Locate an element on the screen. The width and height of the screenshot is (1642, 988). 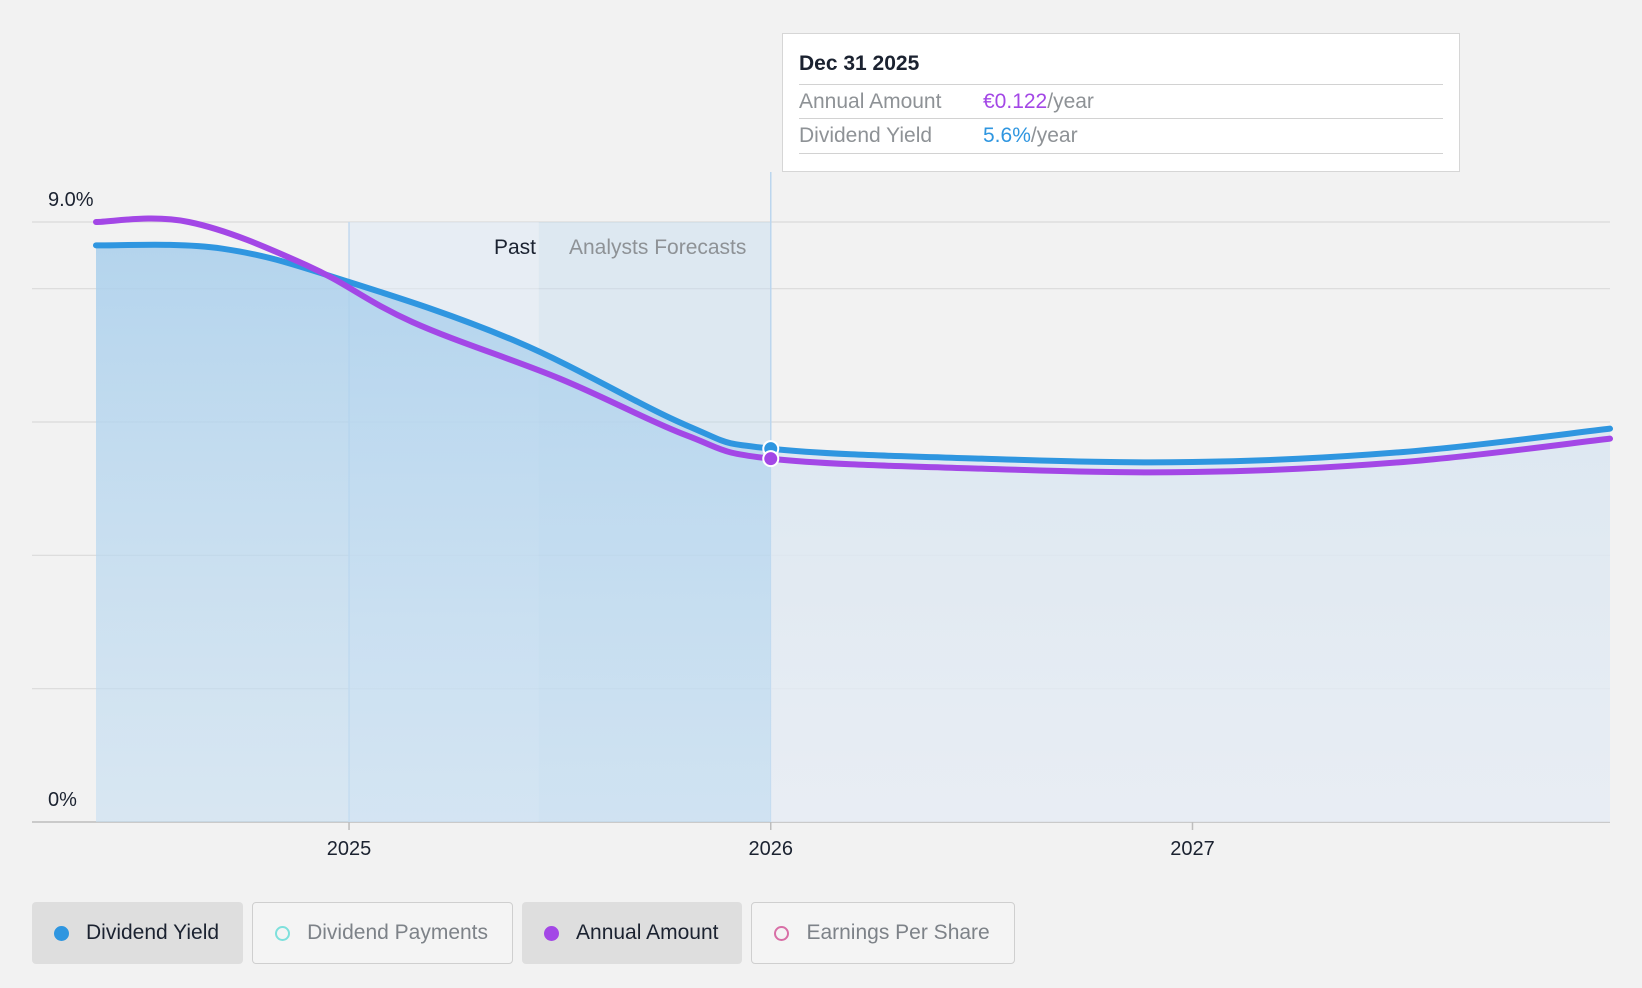
hover-markers is located at coordinates (771, 454).